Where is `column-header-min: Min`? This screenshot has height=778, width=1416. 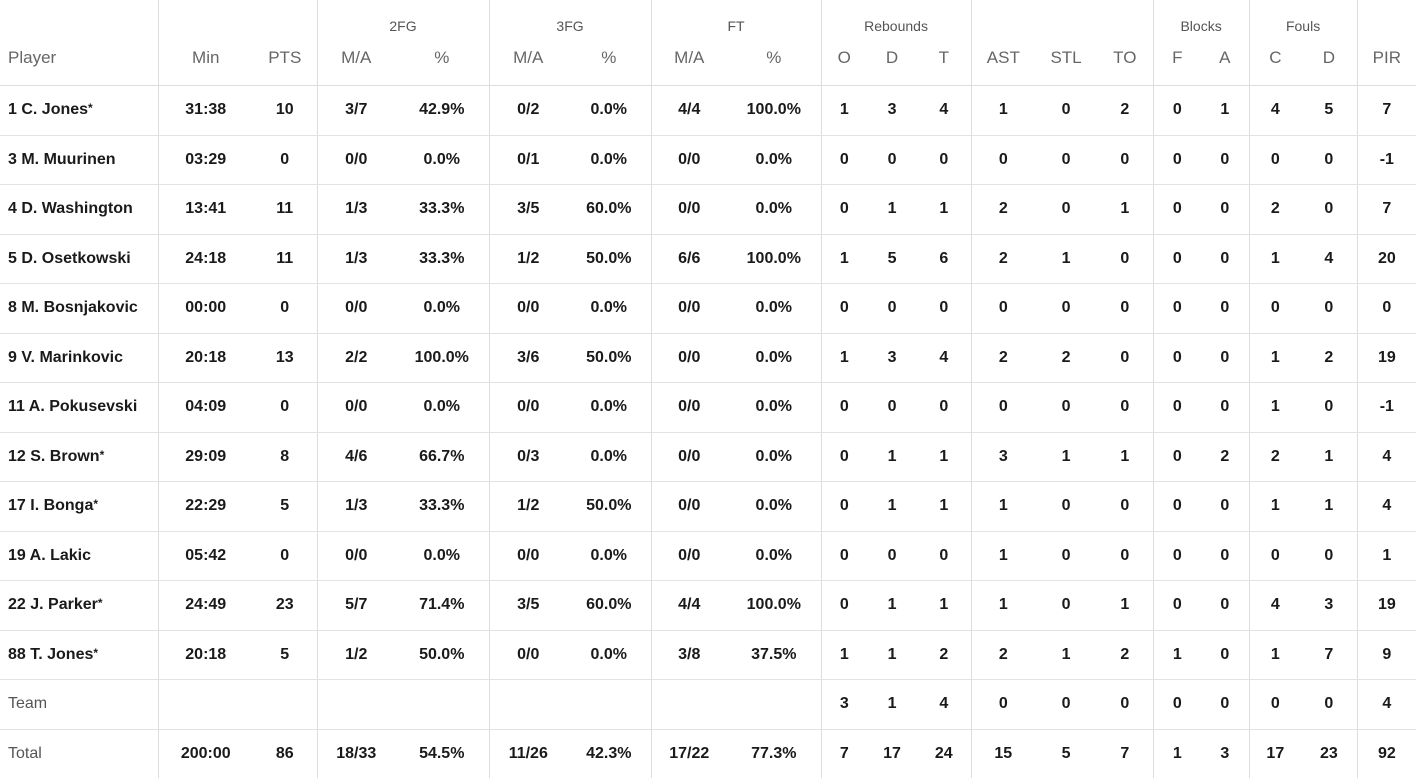
column-header-min: Min is located at coordinates (205, 60).